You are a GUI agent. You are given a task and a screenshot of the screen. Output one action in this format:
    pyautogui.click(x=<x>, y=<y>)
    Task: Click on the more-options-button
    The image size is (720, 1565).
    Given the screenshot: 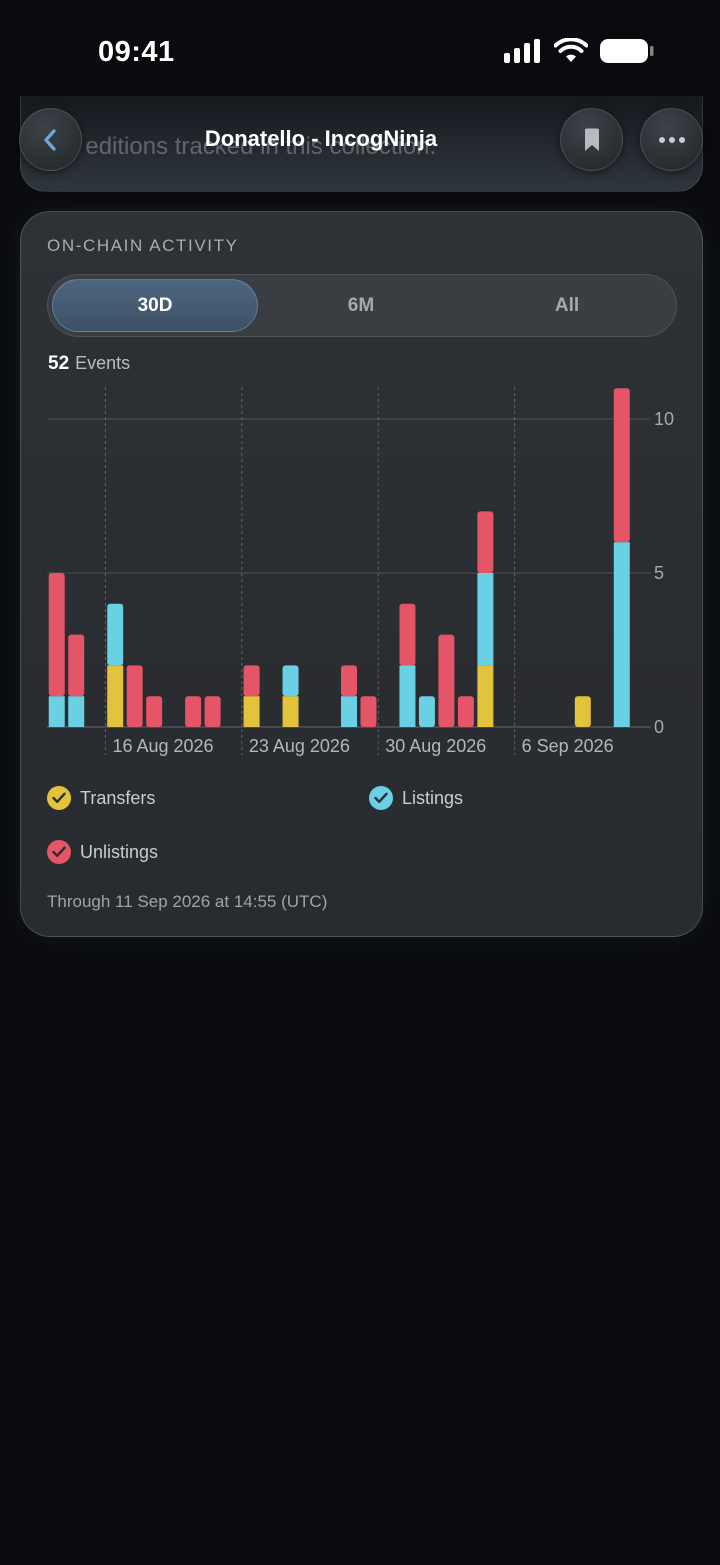 What is the action you would take?
    pyautogui.click(x=671, y=139)
    